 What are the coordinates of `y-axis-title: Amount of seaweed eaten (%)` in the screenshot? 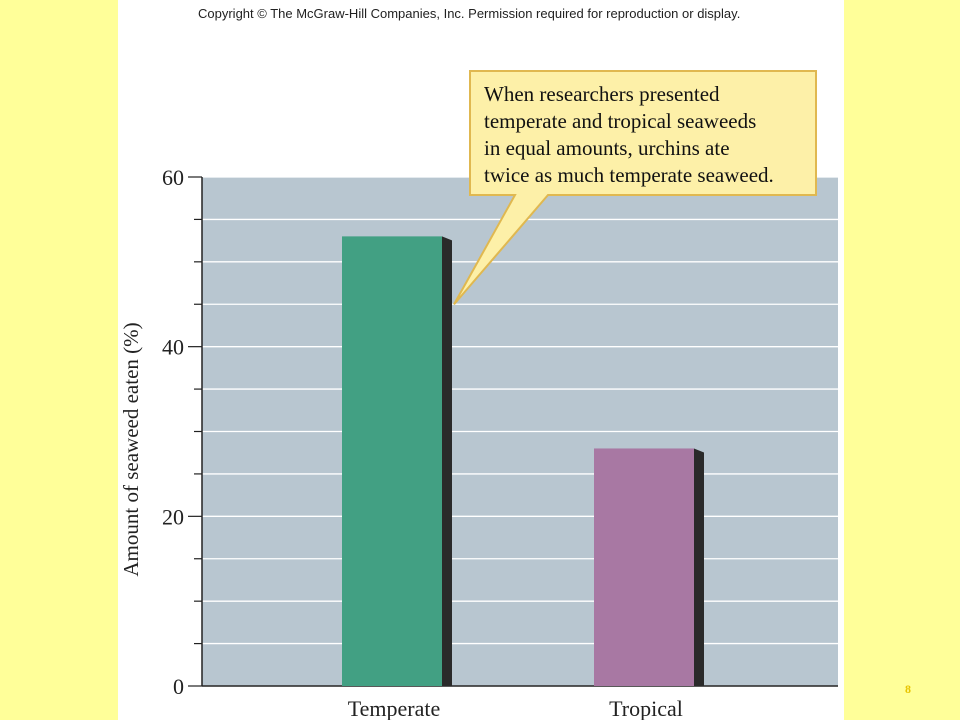 It's located at (131, 449).